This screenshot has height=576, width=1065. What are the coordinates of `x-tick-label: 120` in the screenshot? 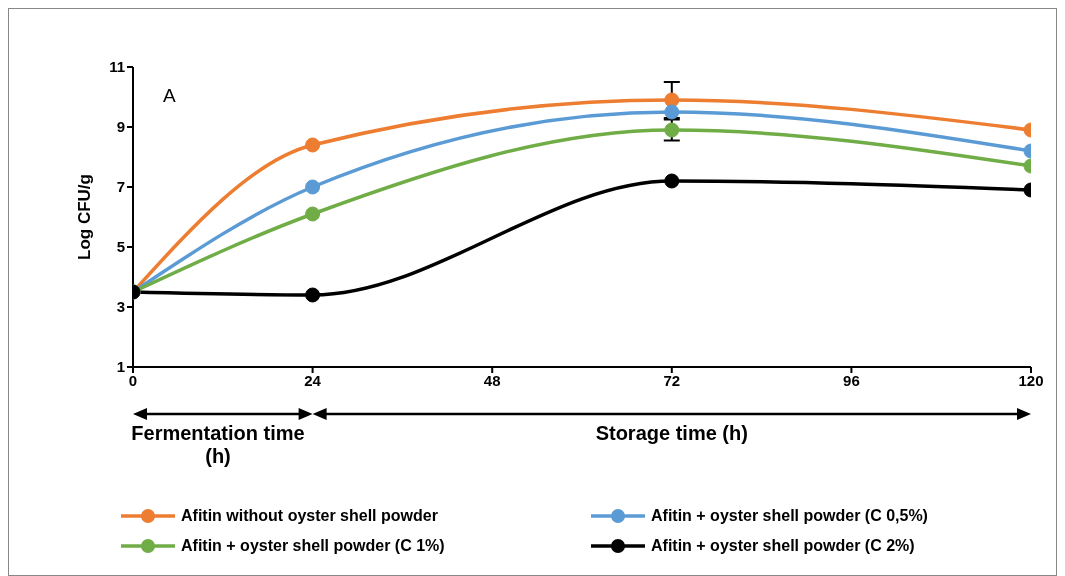 It's located at (1031, 380).